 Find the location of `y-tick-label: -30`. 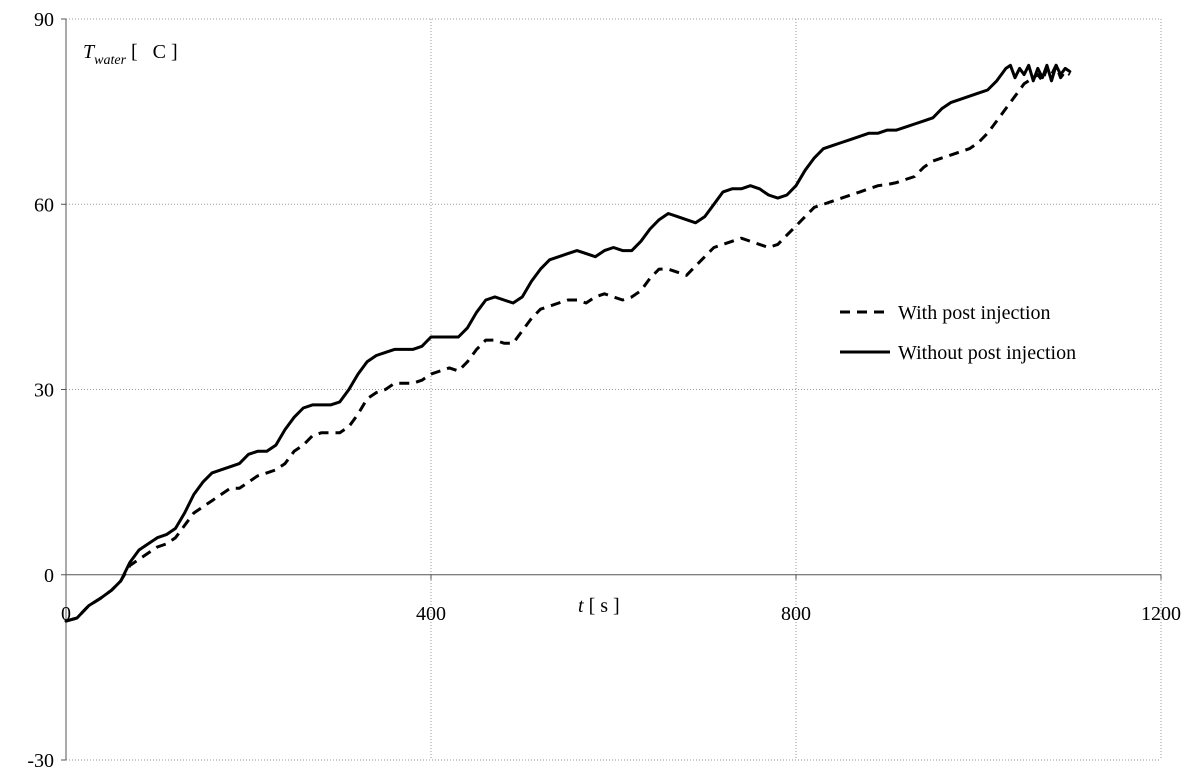

y-tick-label: -30 is located at coordinates (40, 761).